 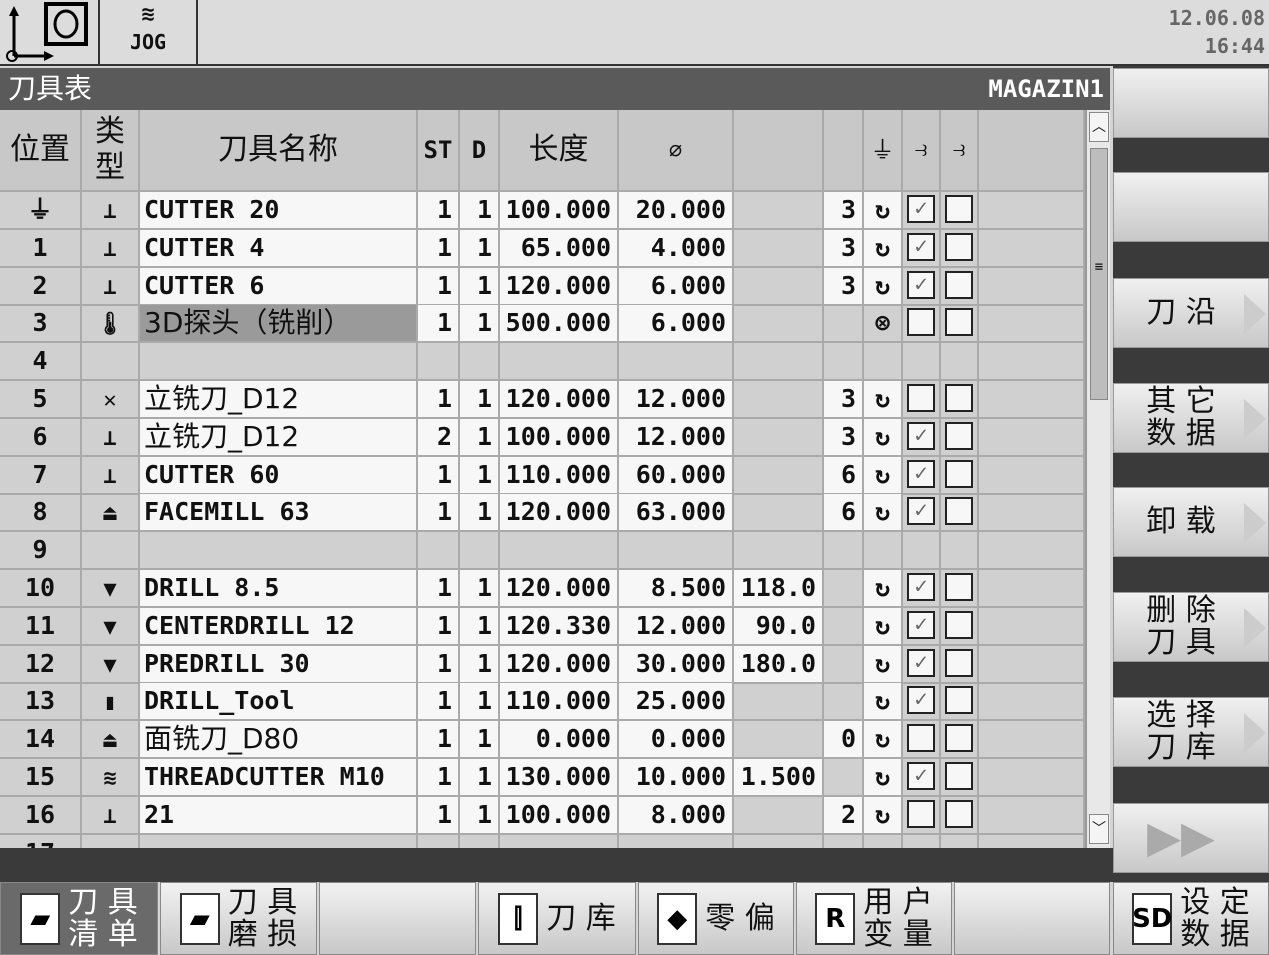 I want to click on coolant1-checkbox, so click(x=921, y=738).